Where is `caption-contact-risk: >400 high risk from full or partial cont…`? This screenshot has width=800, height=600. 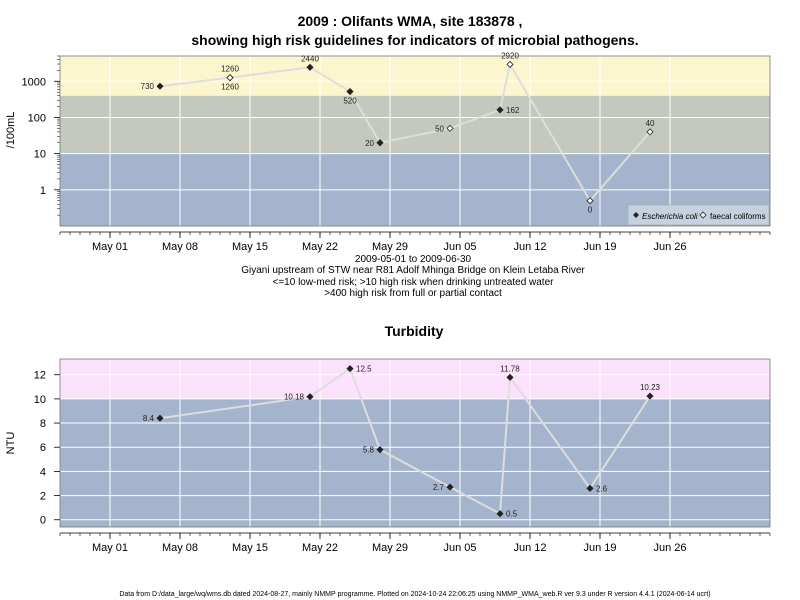 caption-contact-risk: >400 high risk from full or partial cont… is located at coordinates (413, 293).